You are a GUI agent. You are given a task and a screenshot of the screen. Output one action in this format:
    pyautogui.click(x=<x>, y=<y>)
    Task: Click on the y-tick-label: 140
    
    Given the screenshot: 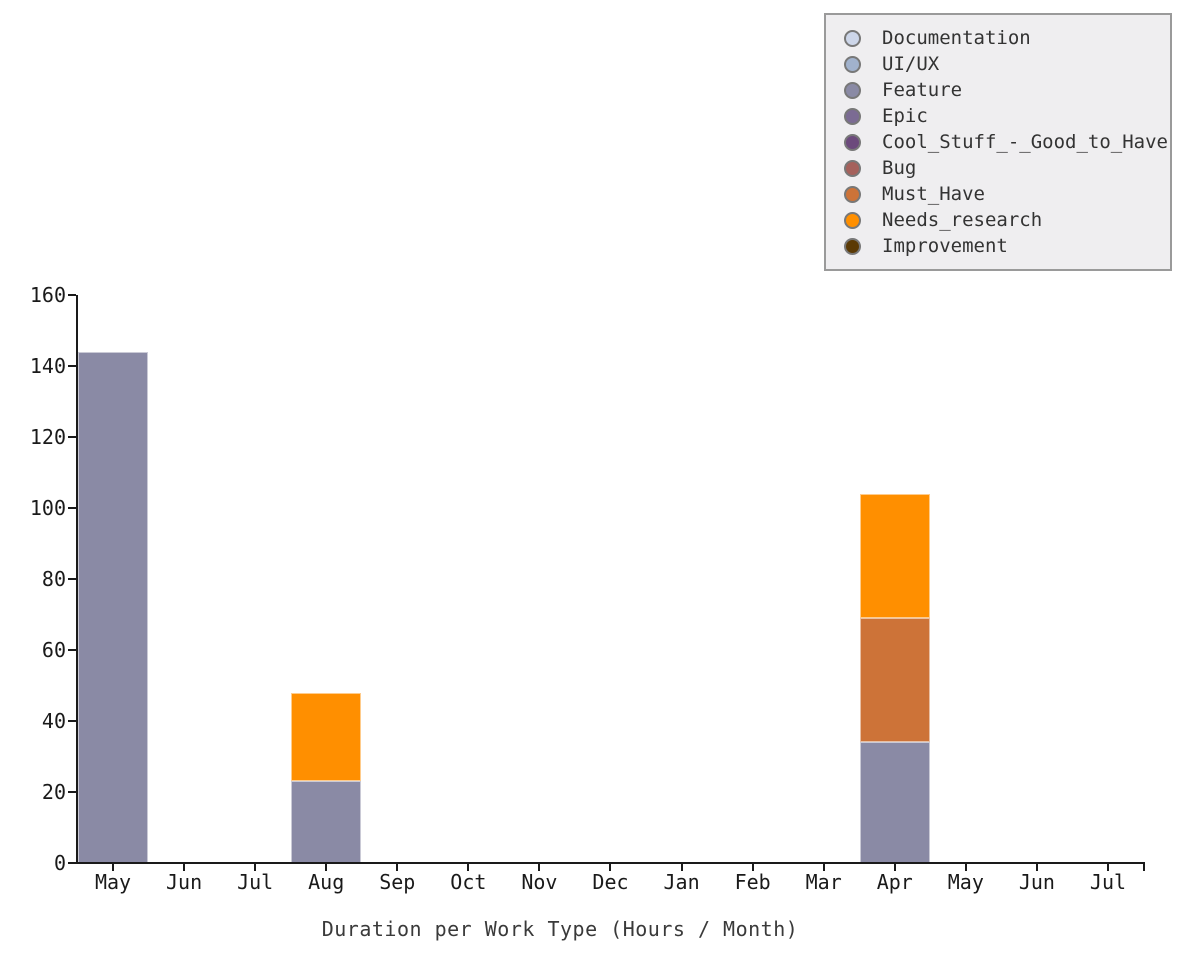 What is the action you would take?
    pyautogui.click(x=47, y=366)
    